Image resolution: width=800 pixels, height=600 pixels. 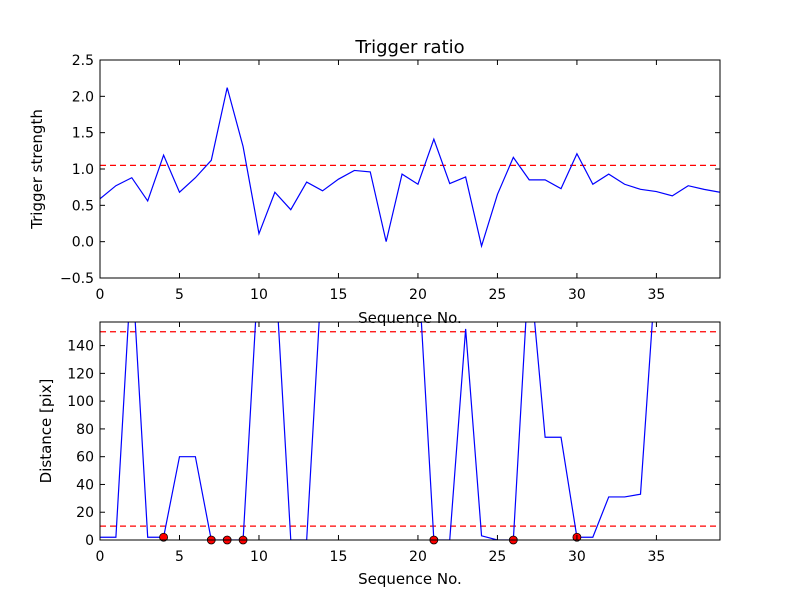 I want to click on y-axis-label: Distance [pix], so click(x=46, y=431).